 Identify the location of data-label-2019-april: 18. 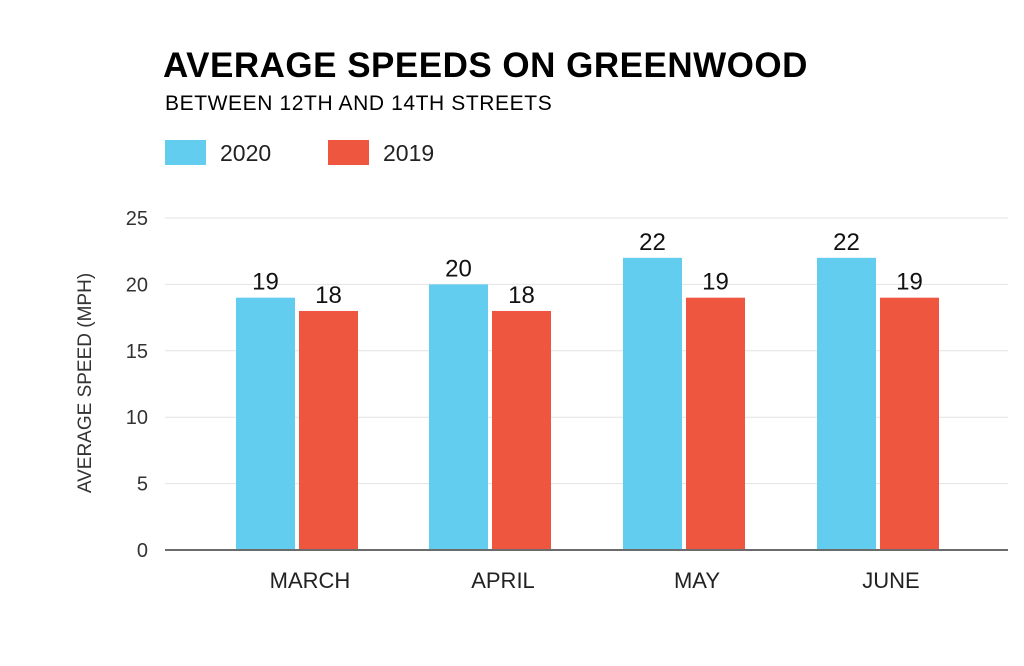
(521, 295).